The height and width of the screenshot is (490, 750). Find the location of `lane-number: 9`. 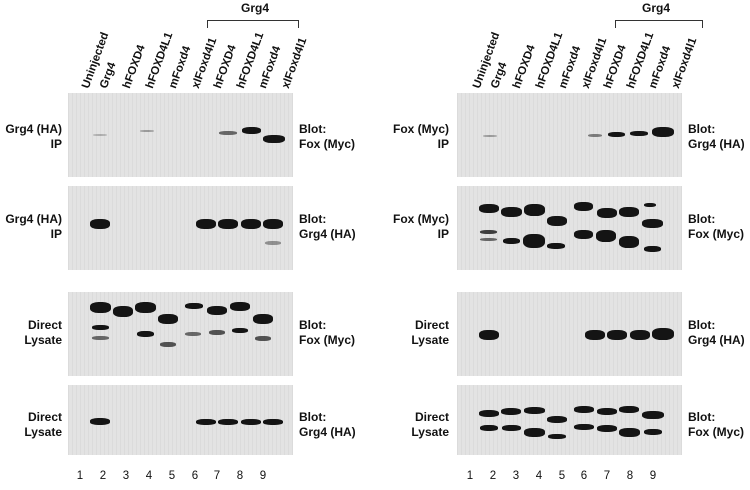

lane-number: 9 is located at coordinates (653, 476).